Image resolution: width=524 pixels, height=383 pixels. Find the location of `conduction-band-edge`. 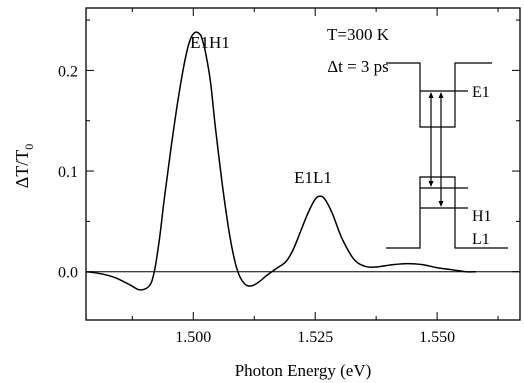

conduction-band-edge is located at coordinates (439, 95).